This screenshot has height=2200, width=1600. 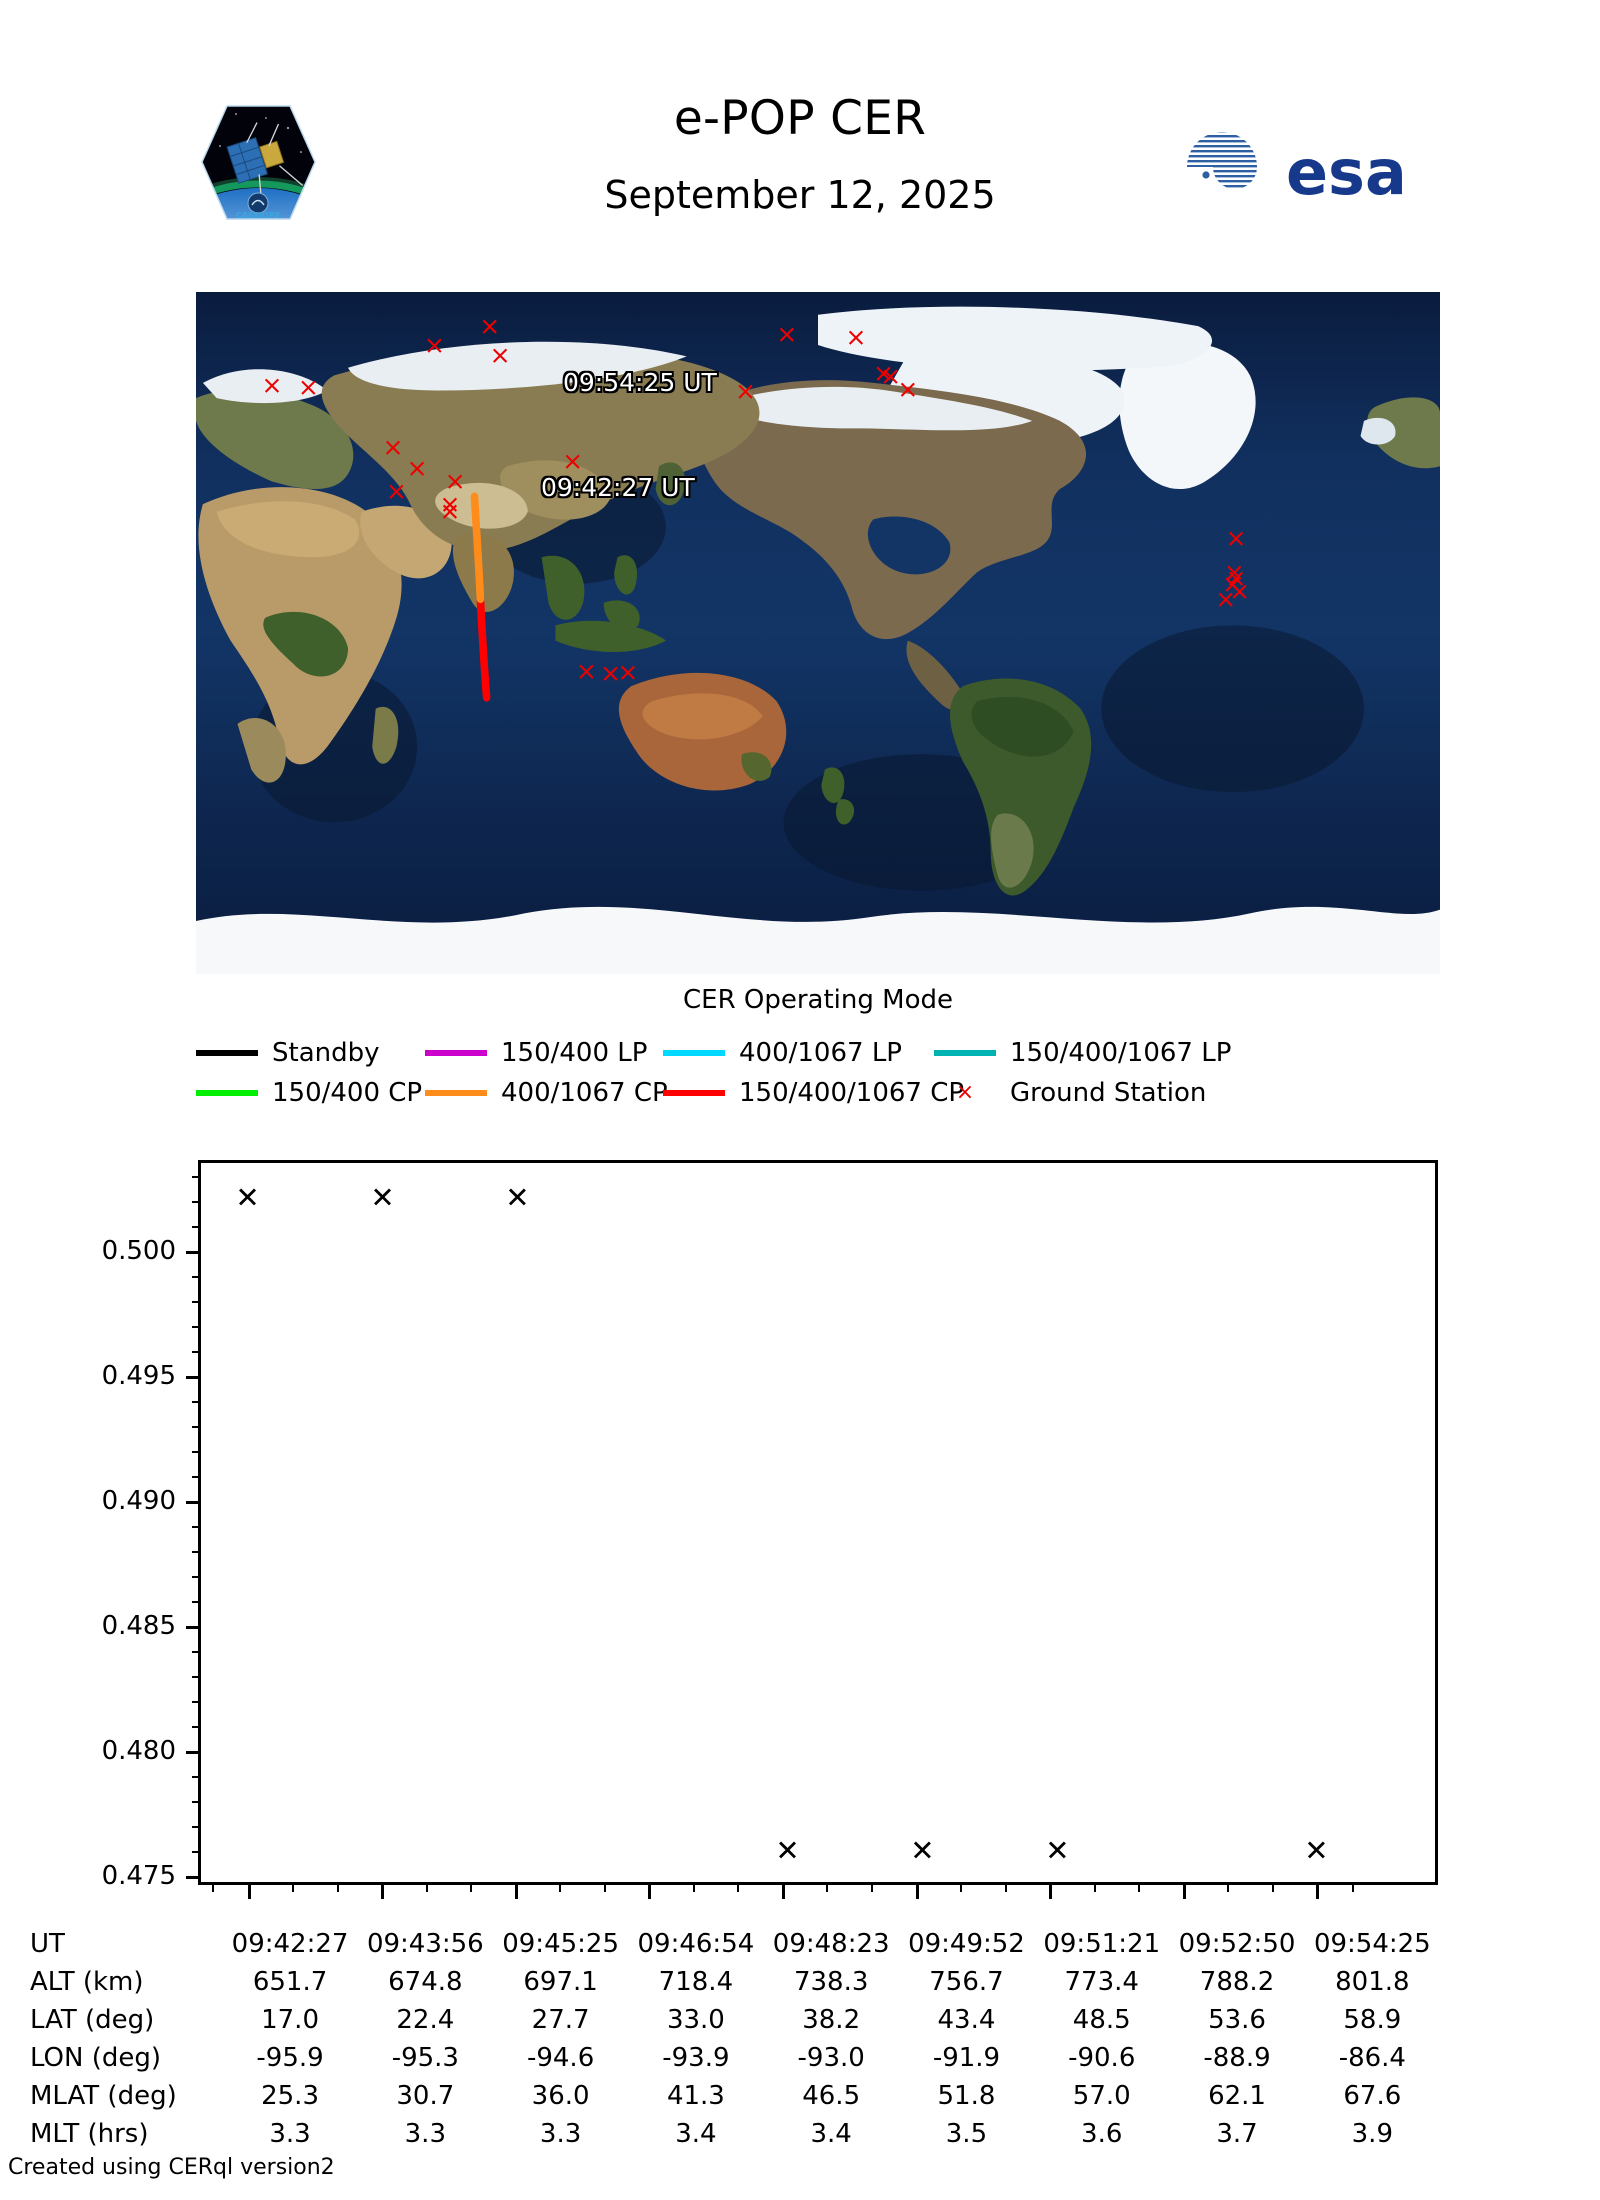 What do you see at coordinates (138, 1250) in the screenshot?
I see `y-tick-label: 0.500` at bounding box center [138, 1250].